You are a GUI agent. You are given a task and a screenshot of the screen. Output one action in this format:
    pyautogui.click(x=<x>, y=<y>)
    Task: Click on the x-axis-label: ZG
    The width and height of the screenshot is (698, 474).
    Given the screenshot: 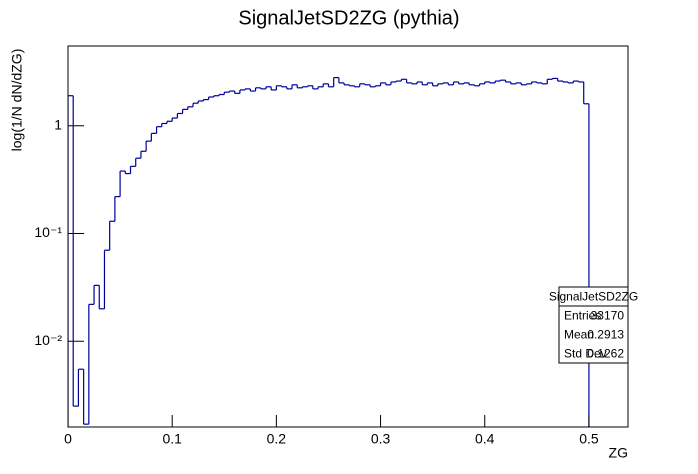 What is the action you would take?
    pyautogui.click(x=618, y=453)
    